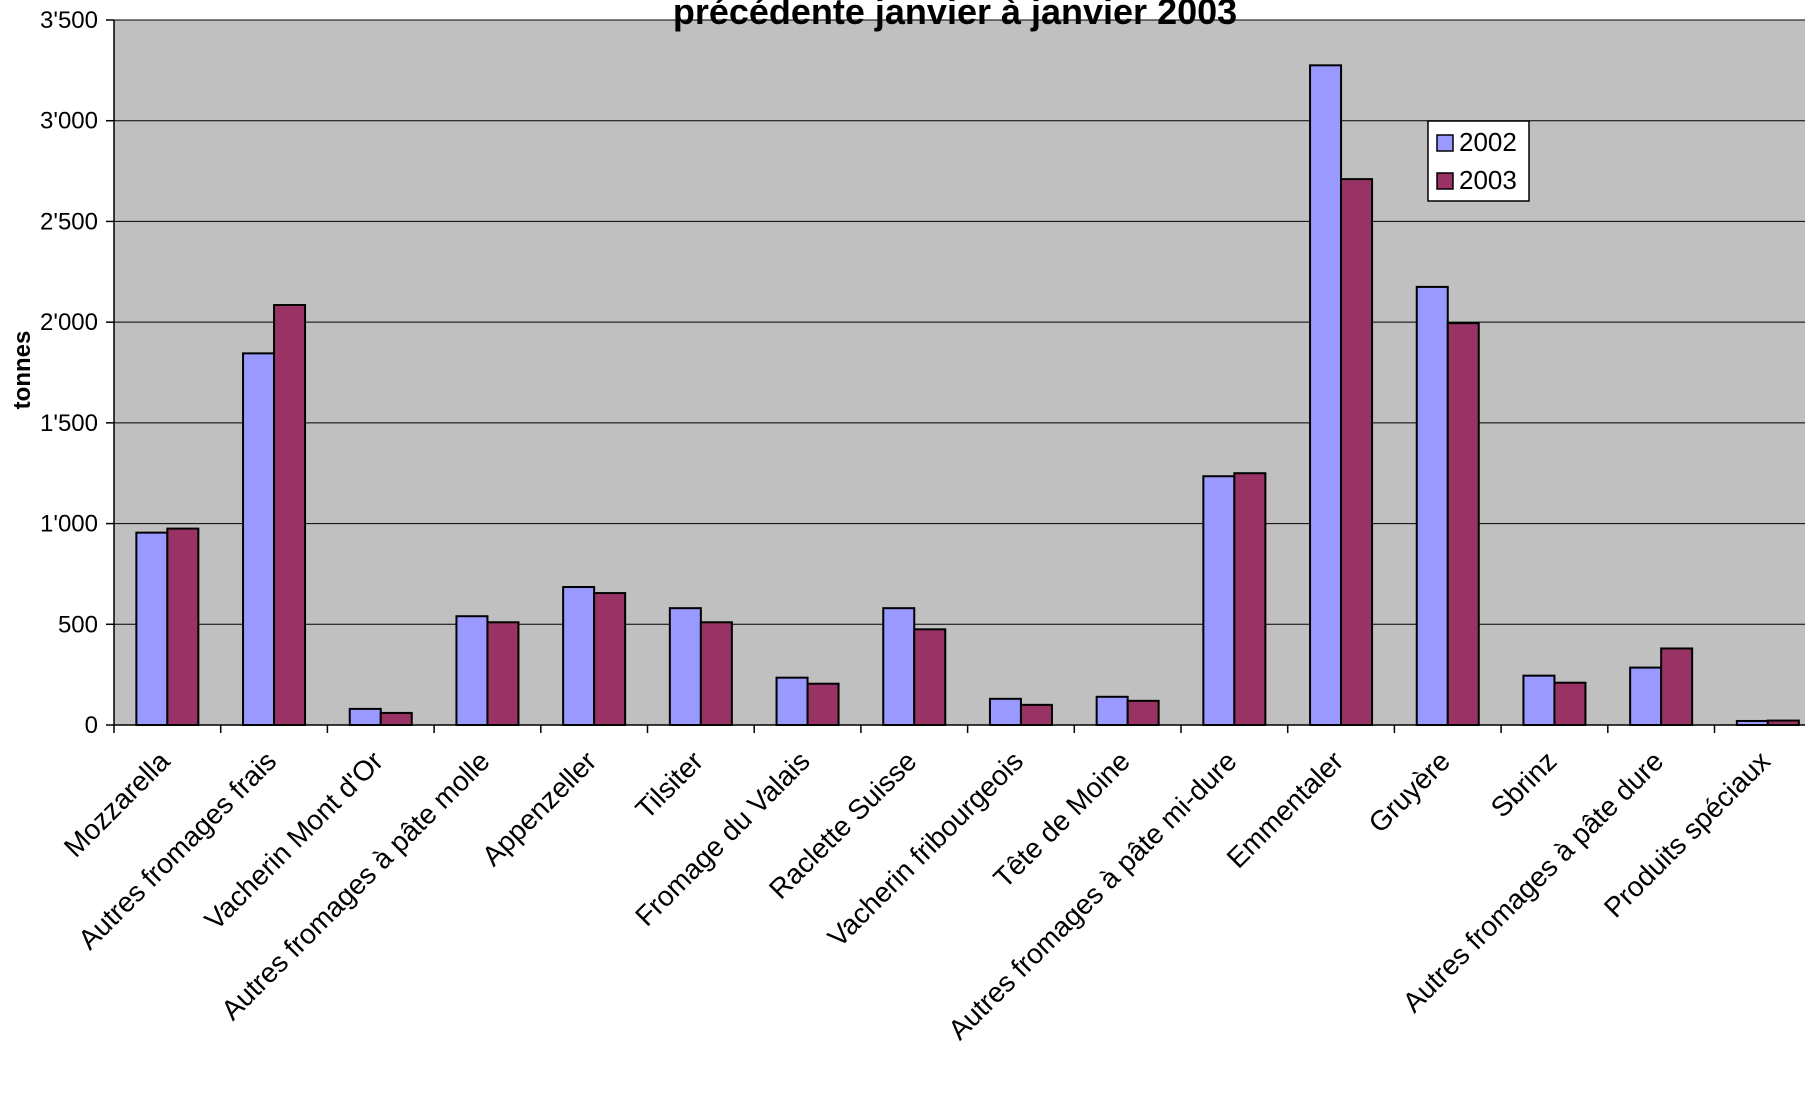 The width and height of the screenshot is (1805, 1095). What do you see at coordinates (69, 121) in the screenshot?
I see `y-tick-label: 3'000` at bounding box center [69, 121].